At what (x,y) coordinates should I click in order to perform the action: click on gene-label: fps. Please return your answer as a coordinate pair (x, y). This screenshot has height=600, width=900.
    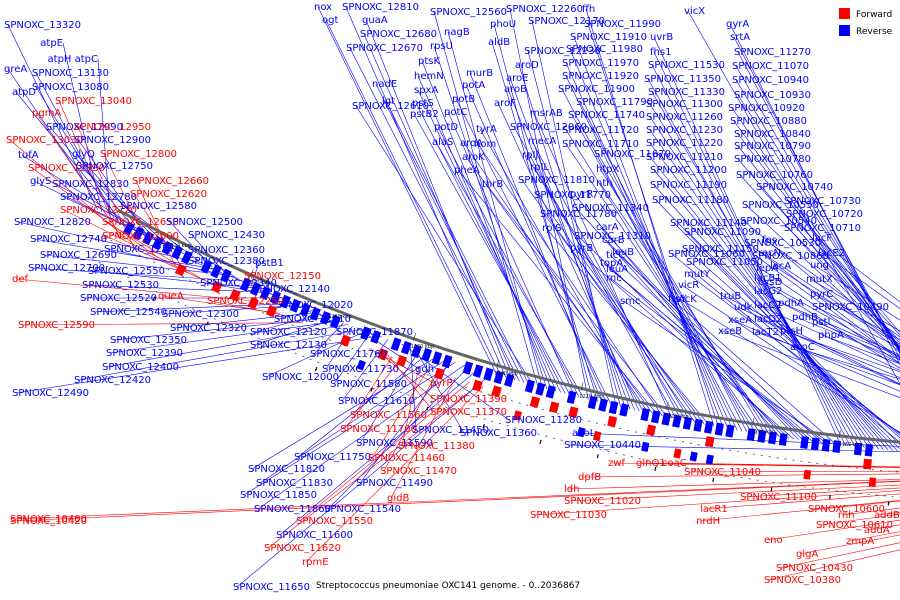
    Looking at the image, I should click on (769, 240).